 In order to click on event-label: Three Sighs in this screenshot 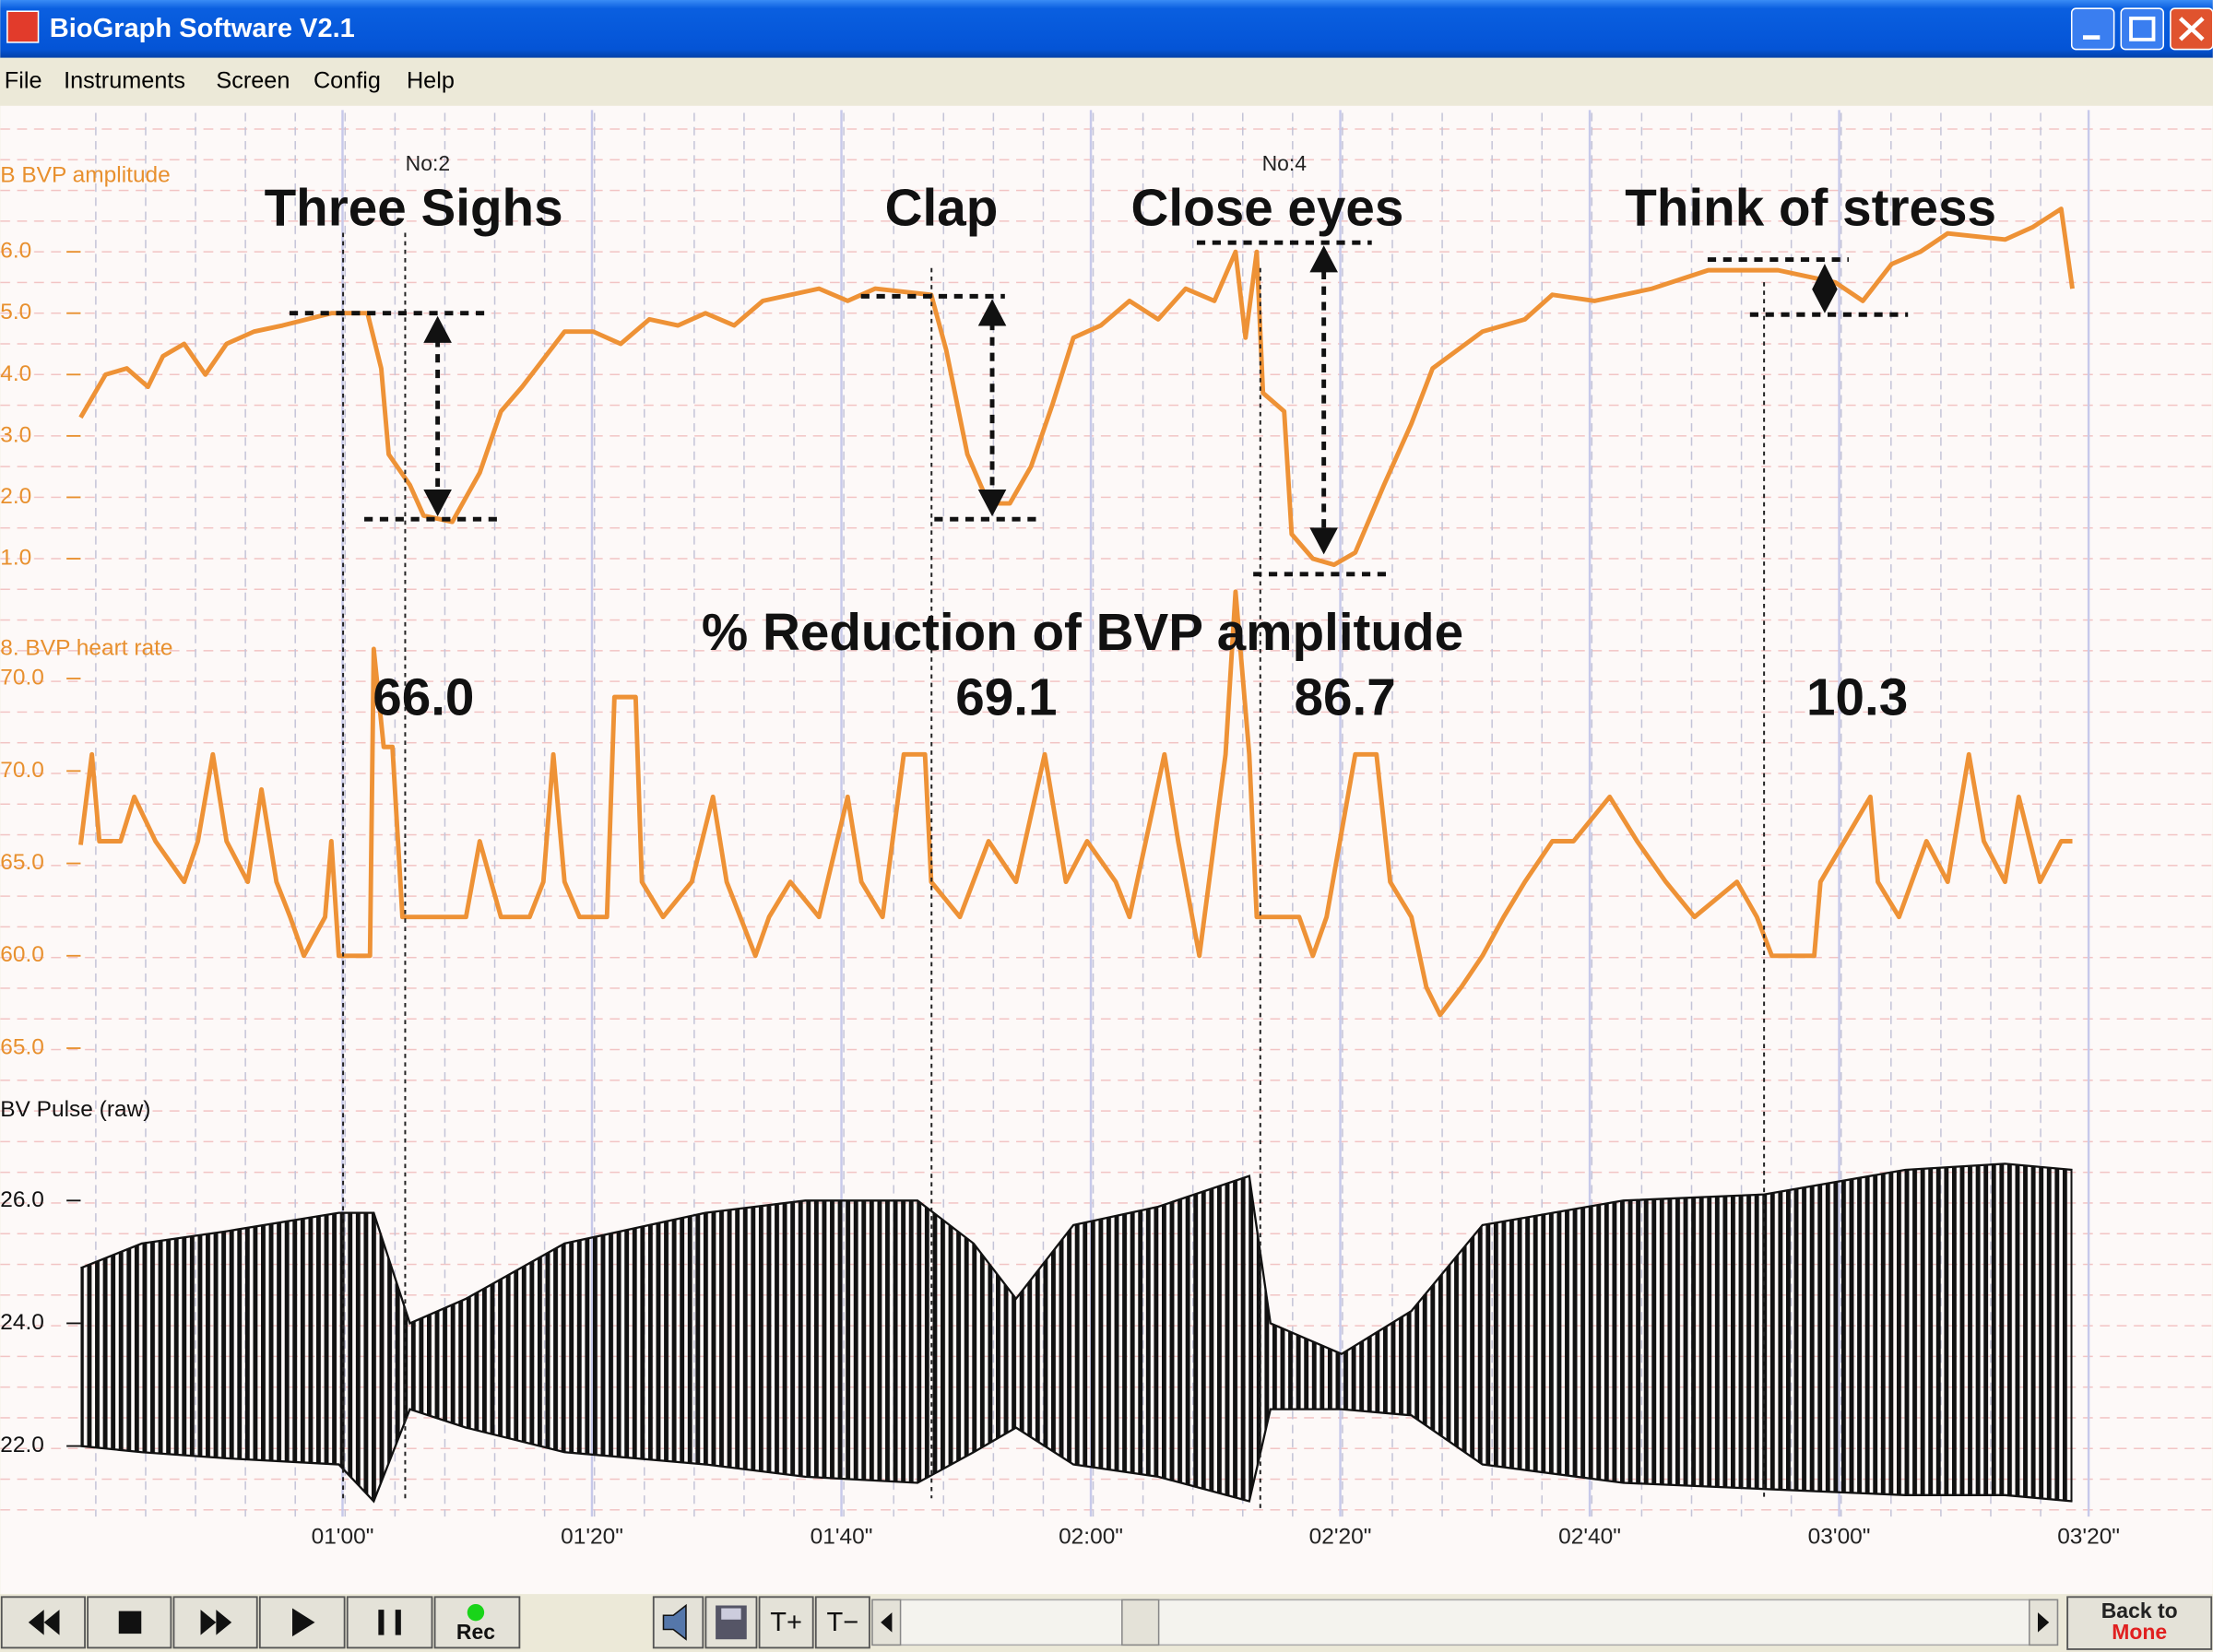, I will do `click(414, 208)`.